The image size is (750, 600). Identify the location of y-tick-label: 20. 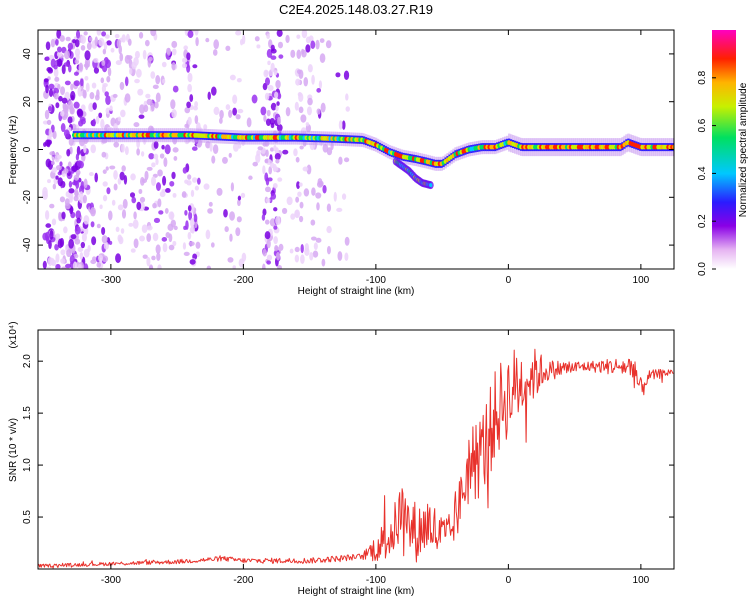
(27, 102).